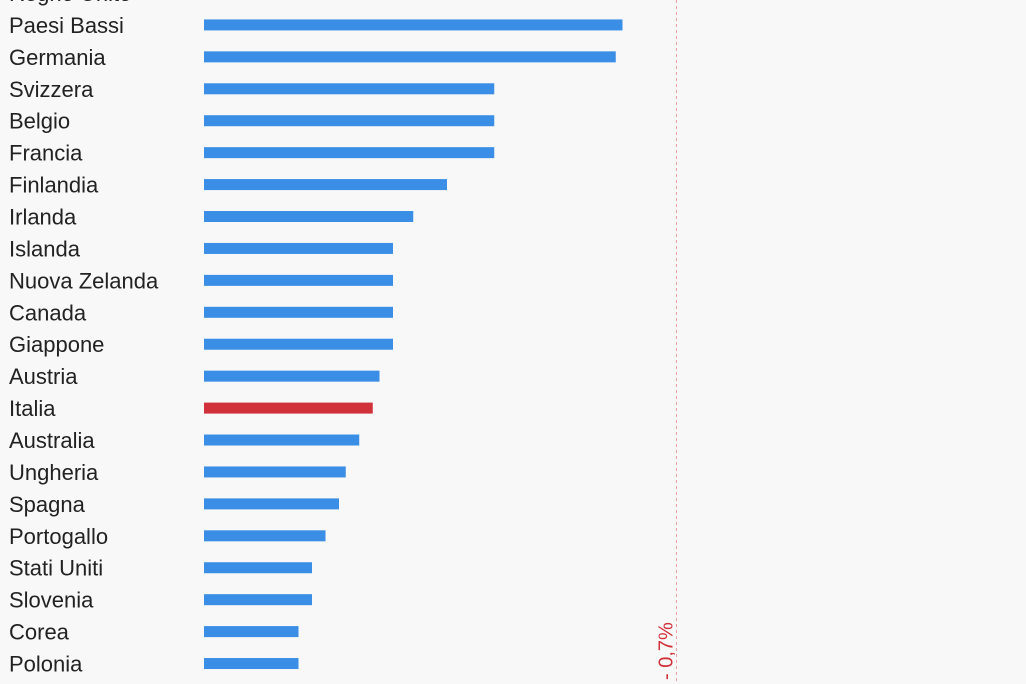 The image size is (1026, 684). I want to click on bar-australia, so click(282, 440).